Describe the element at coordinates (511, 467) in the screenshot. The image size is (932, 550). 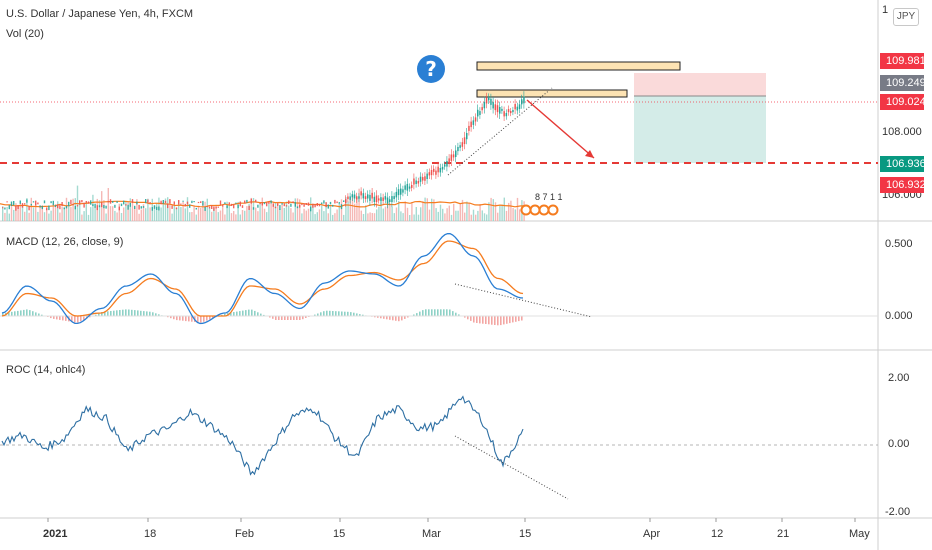
I see `roc-divergence-line` at that location.